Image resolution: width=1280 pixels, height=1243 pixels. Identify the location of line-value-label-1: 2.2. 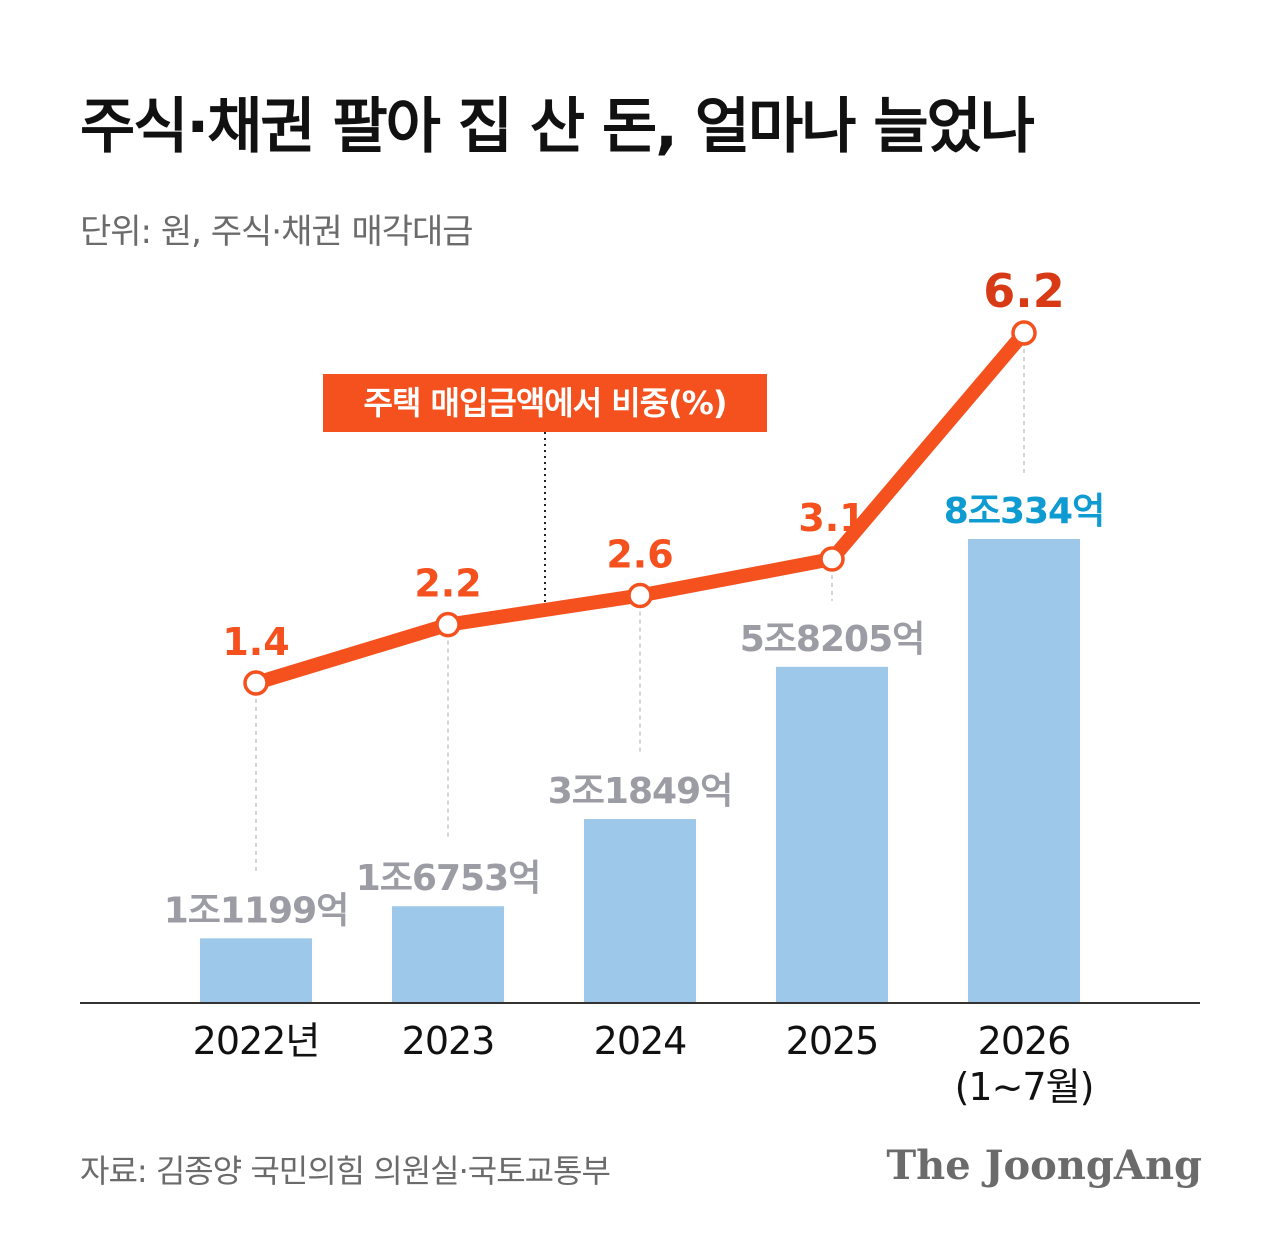
(447, 584).